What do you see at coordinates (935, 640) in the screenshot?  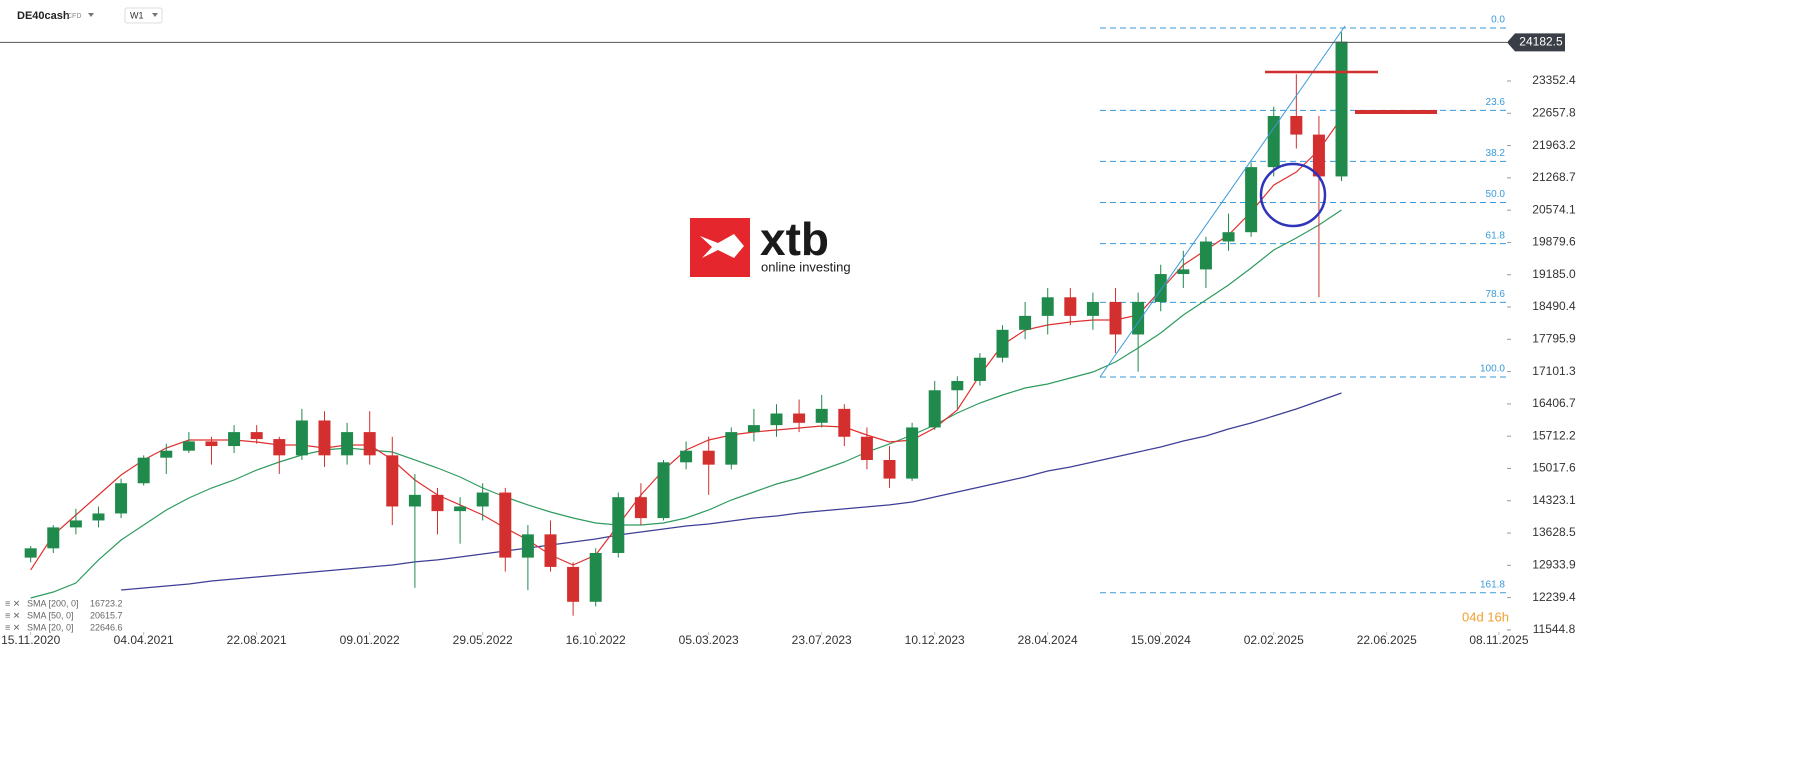 I see `x-tick-label: 10.12.2023` at bounding box center [935, 640].